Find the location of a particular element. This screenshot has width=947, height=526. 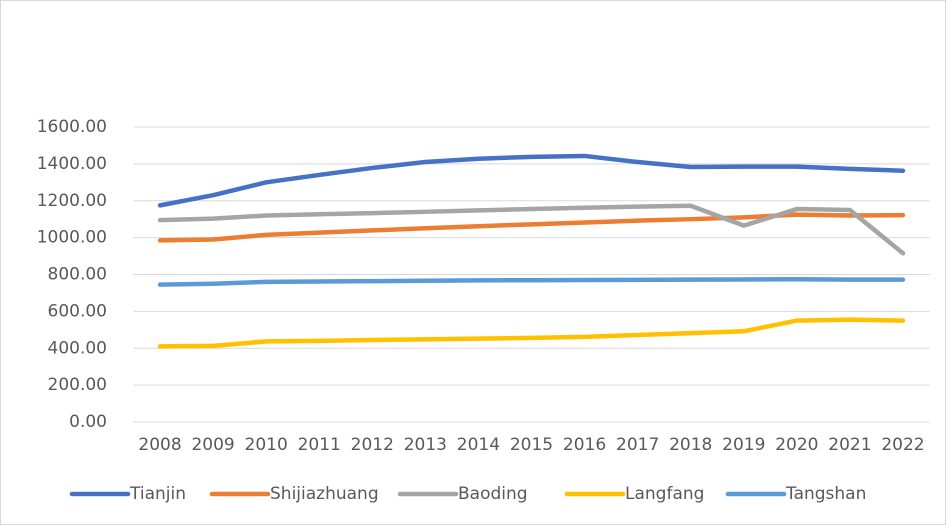

legend-label: Shijiazhuang is located at coordinates (324, 494).